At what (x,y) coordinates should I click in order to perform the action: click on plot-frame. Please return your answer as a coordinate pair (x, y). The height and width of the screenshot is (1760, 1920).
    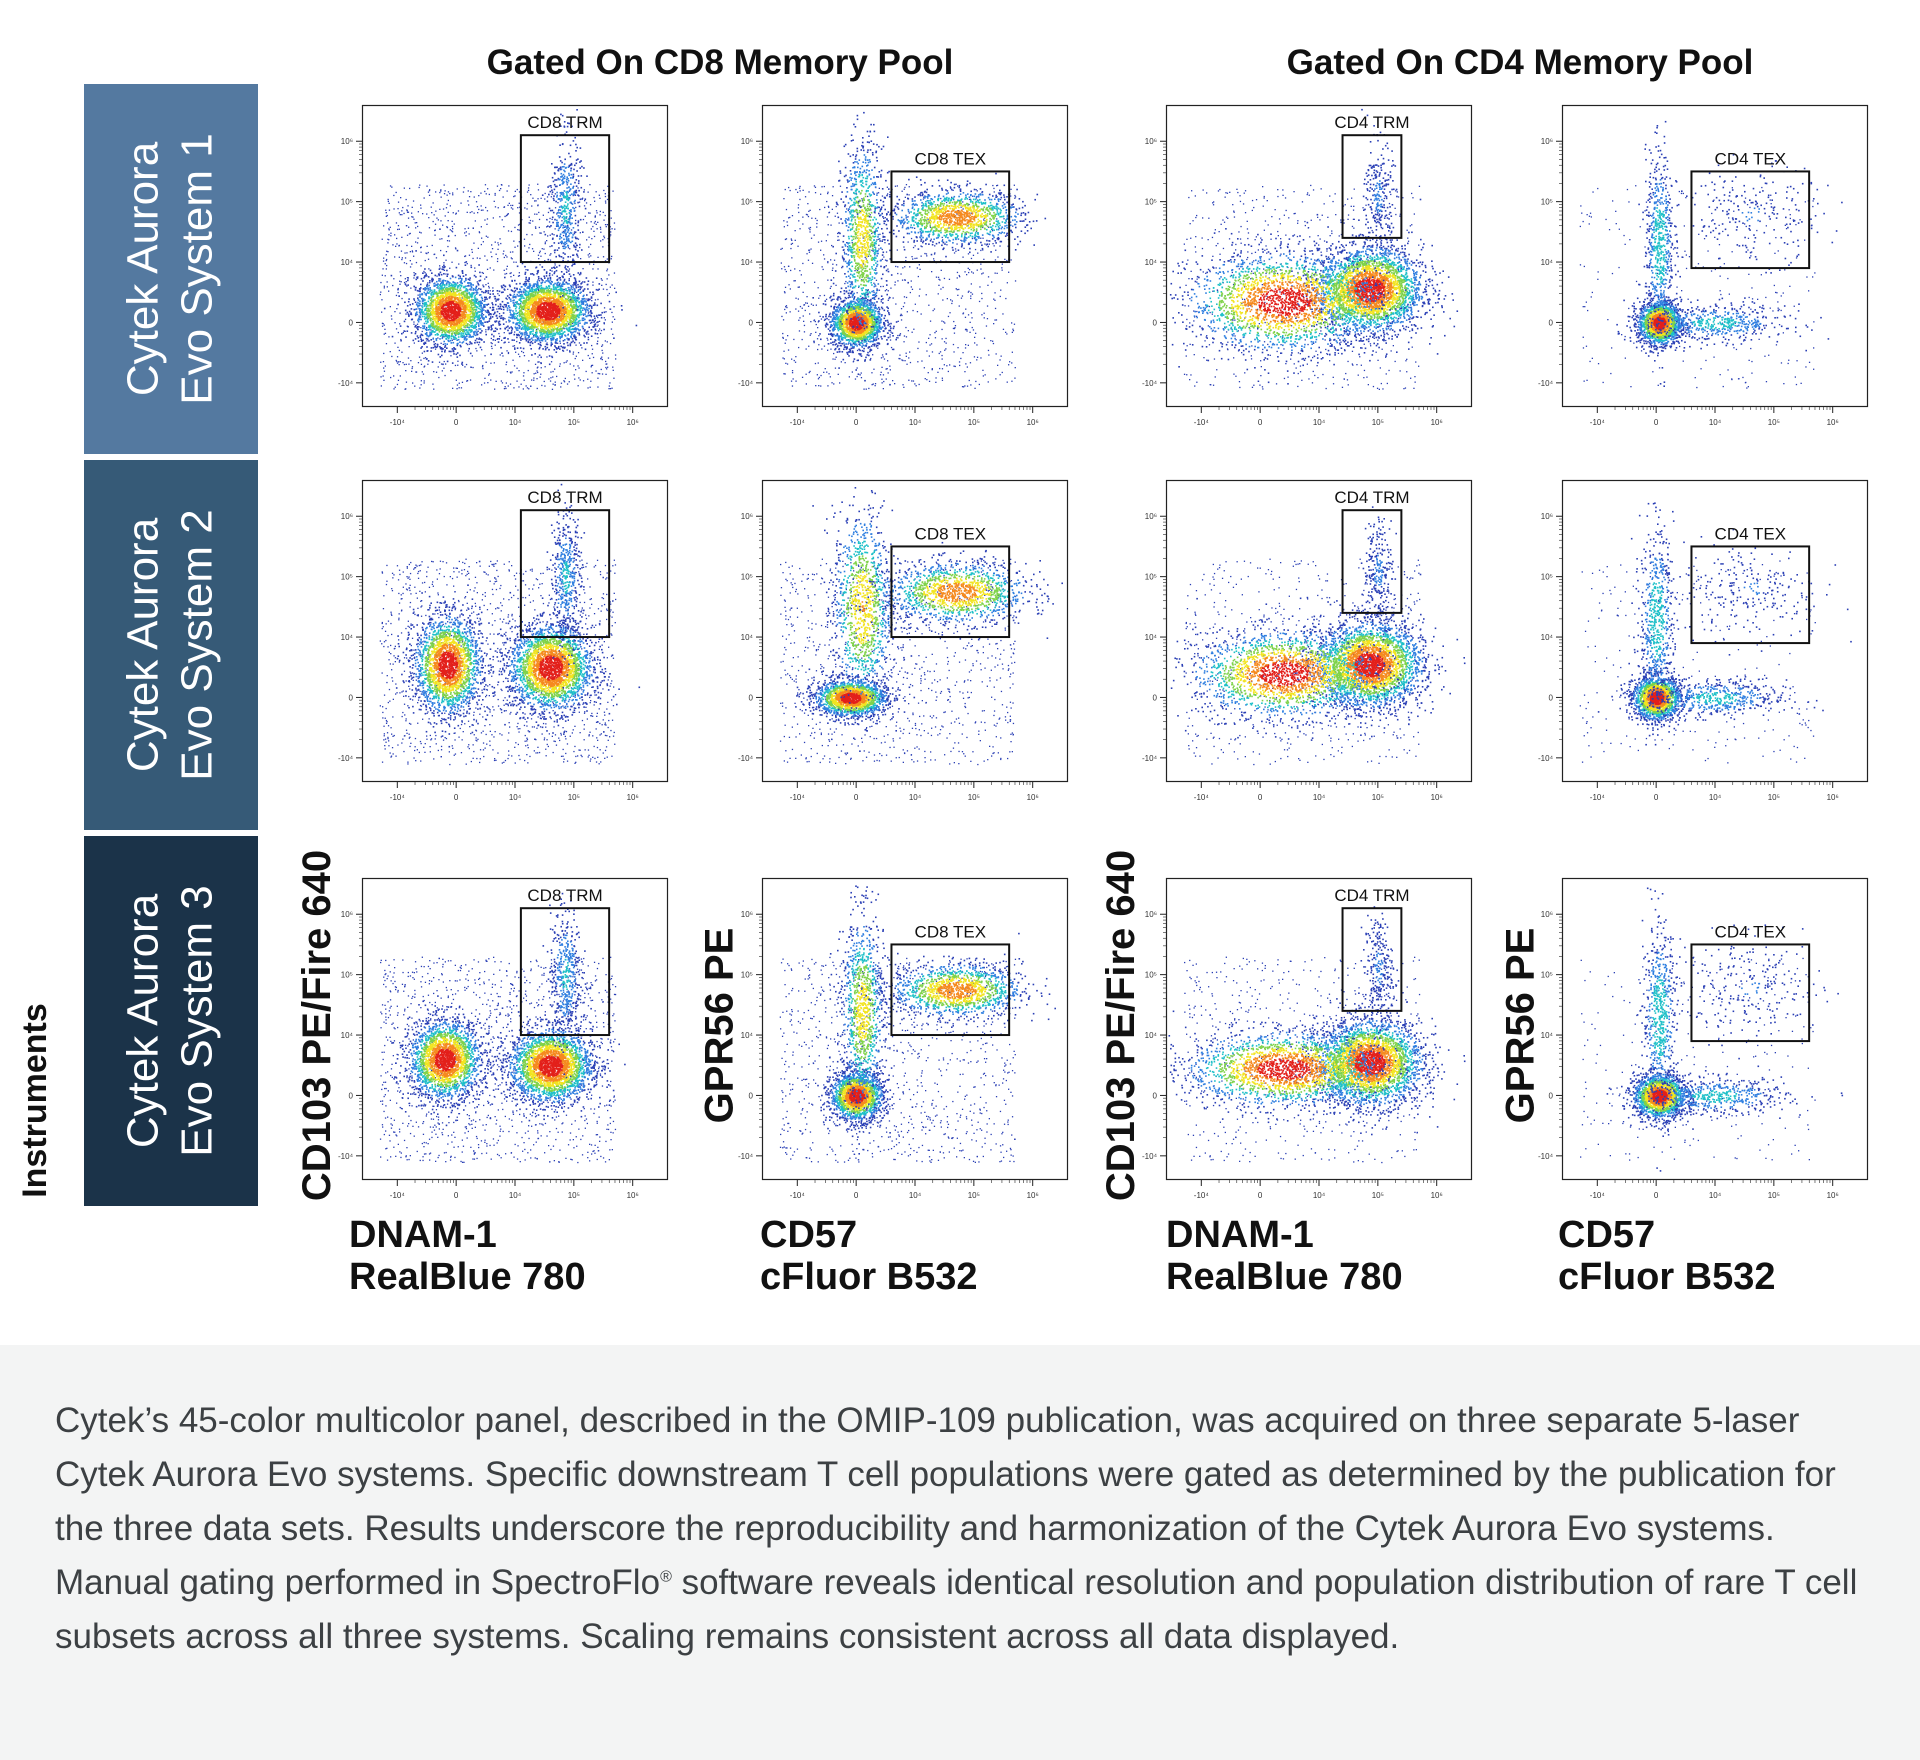
    Looking at the image, I should click on (515, 631).